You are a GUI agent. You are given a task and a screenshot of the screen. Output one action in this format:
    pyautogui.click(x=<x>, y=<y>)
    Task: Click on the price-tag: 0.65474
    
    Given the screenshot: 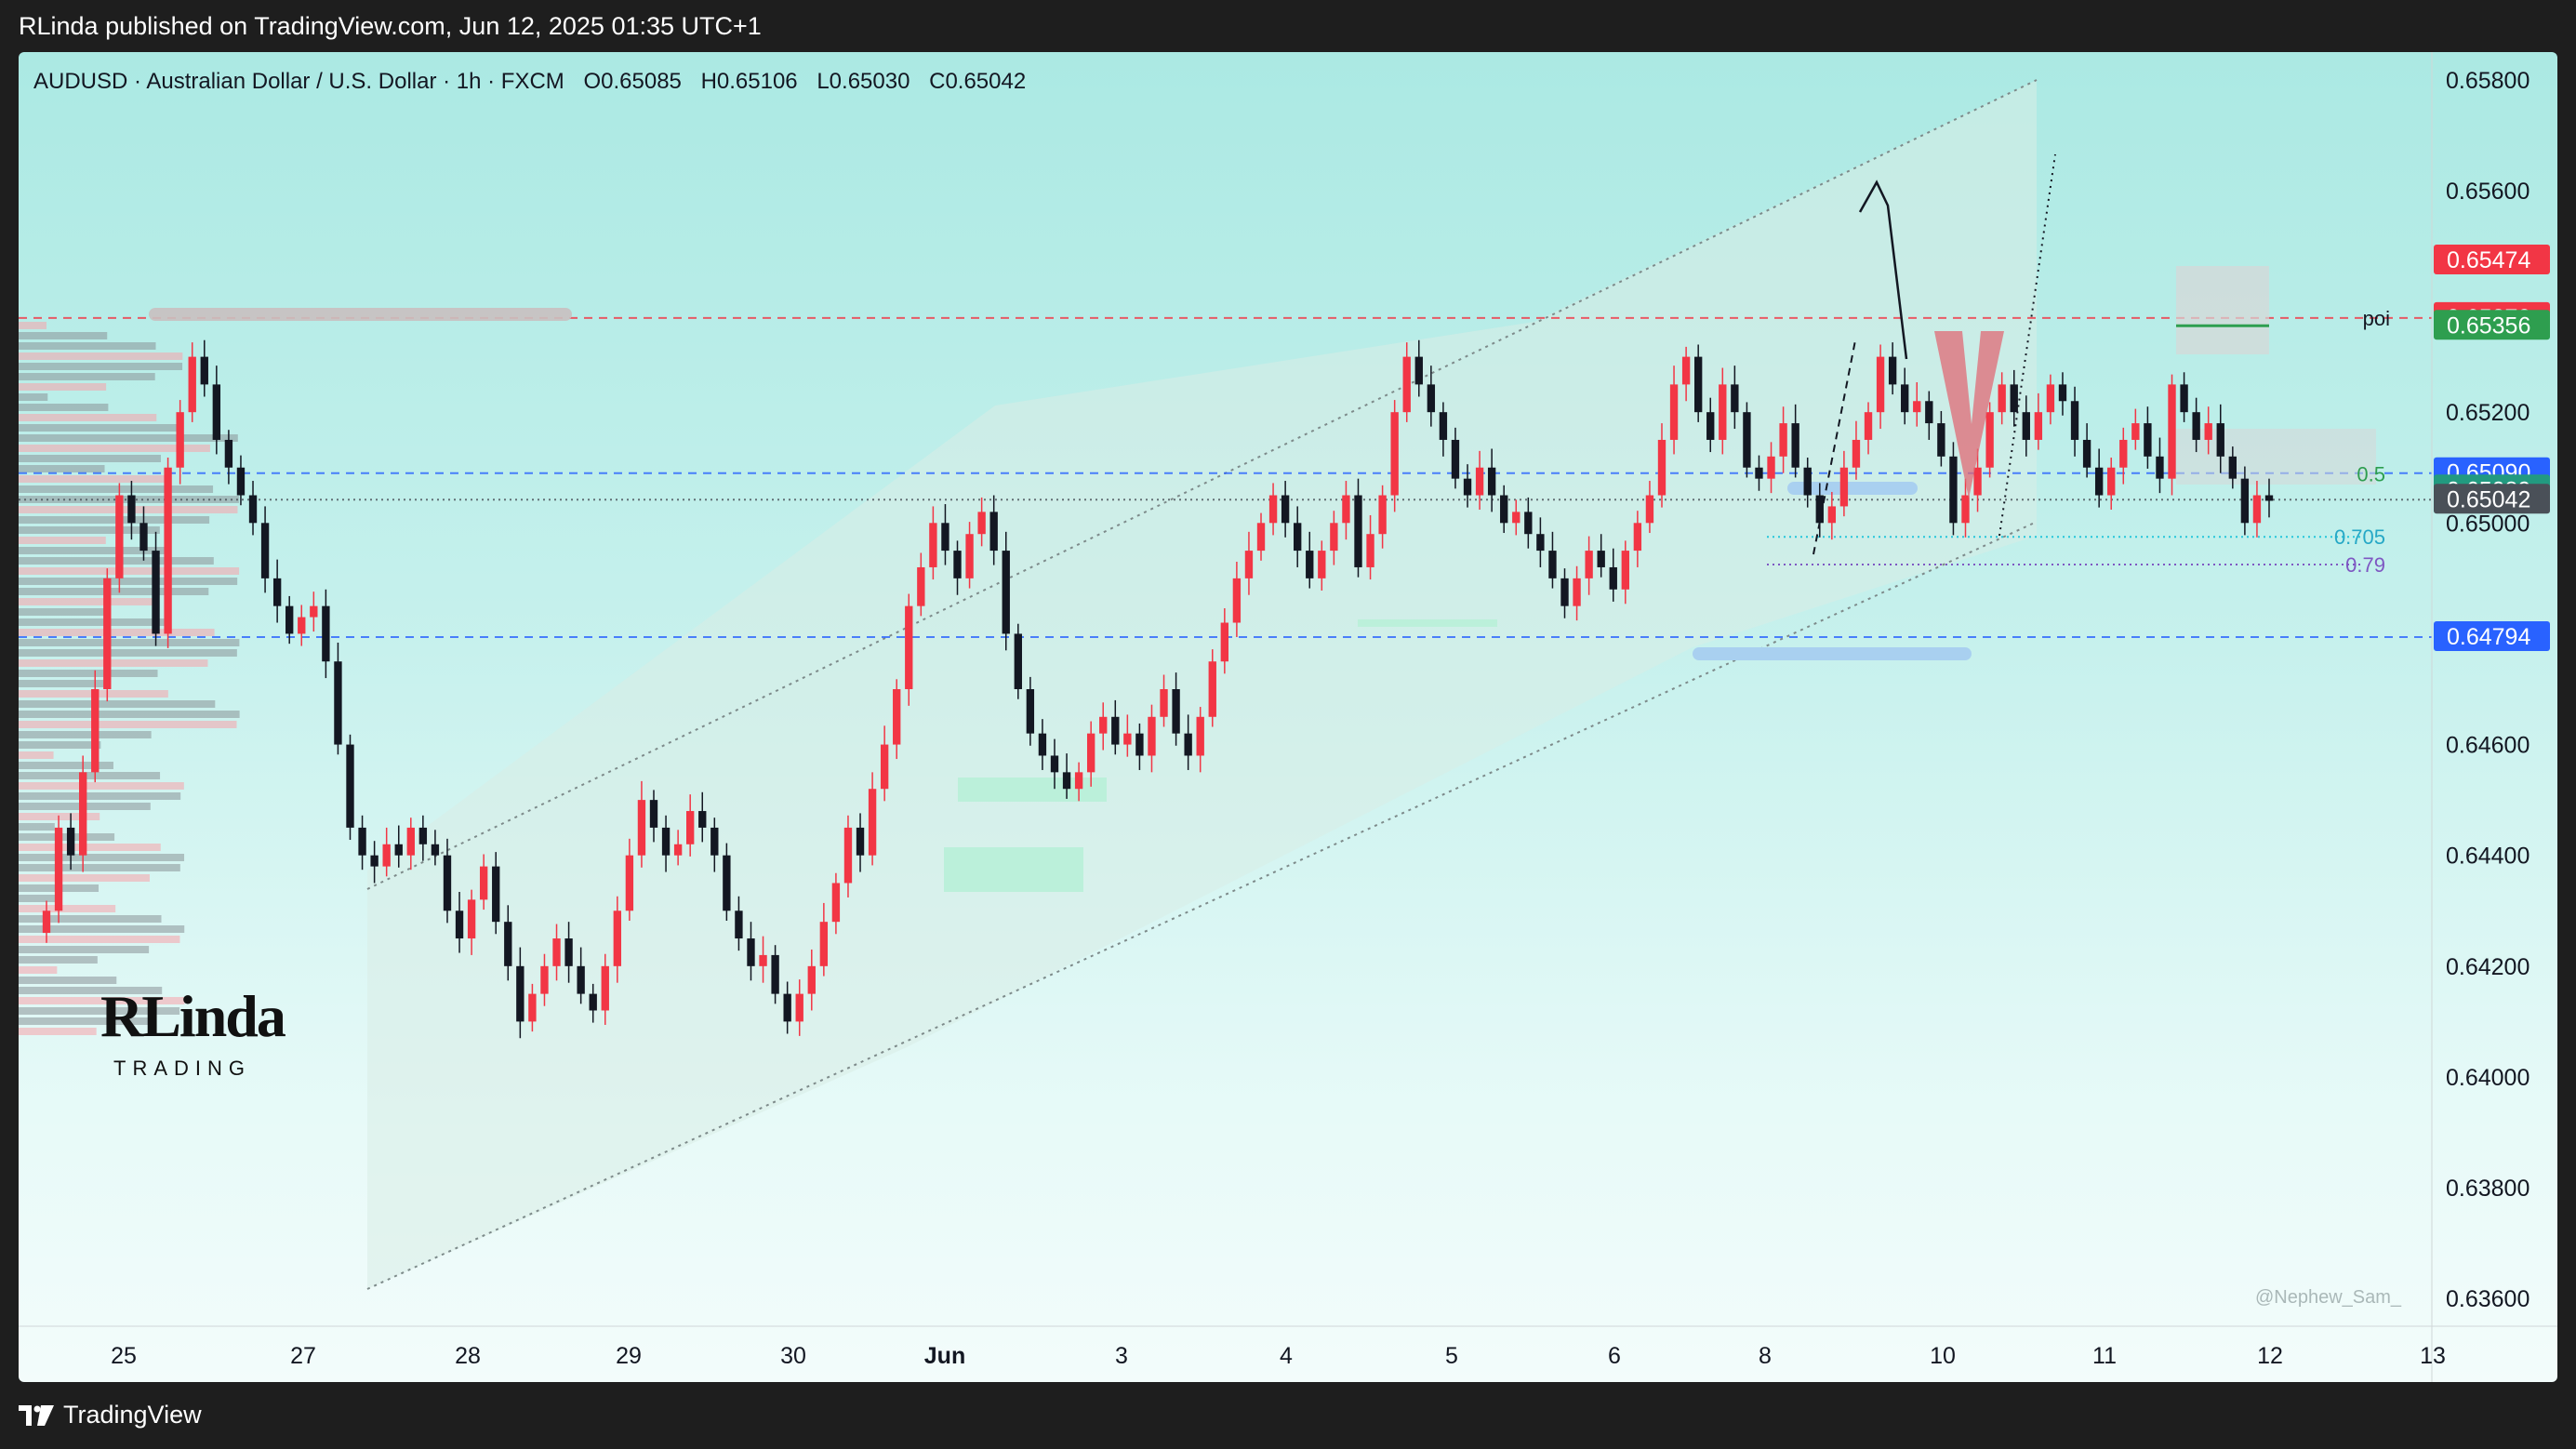 What is the action you would take?
    pyautogui.click(x=2492, y=259)
    